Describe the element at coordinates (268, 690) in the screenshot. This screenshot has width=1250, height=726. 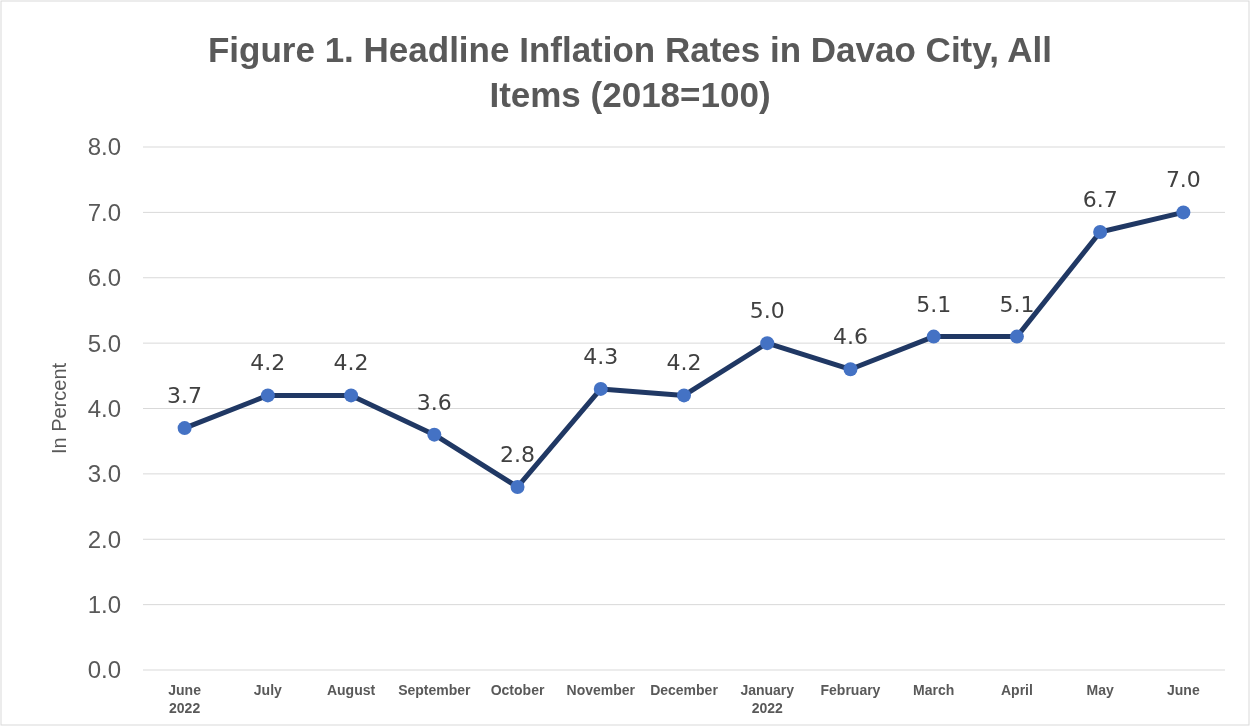
I see `x-tick-label: July` at that location.